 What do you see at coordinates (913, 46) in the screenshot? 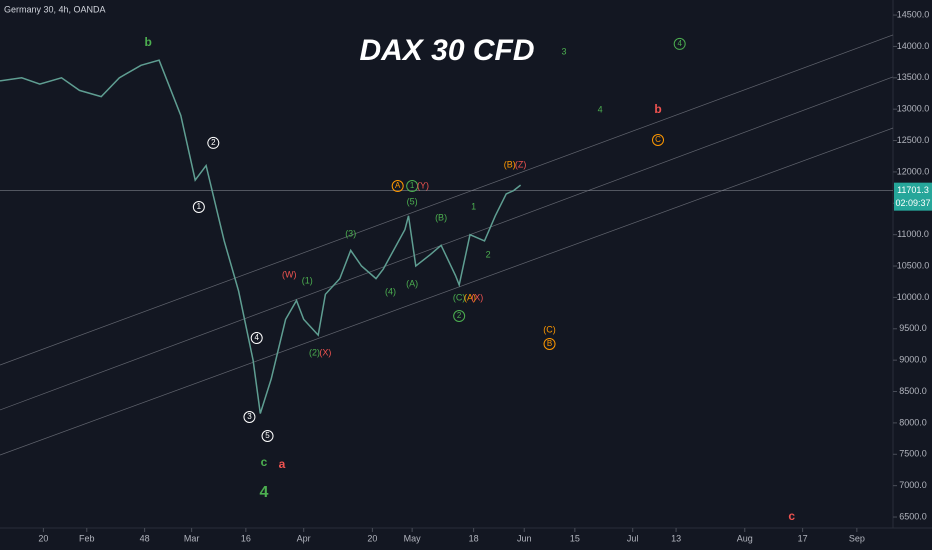
I see `y-tick-label: 14000.0` at bounding box center [913, 46].